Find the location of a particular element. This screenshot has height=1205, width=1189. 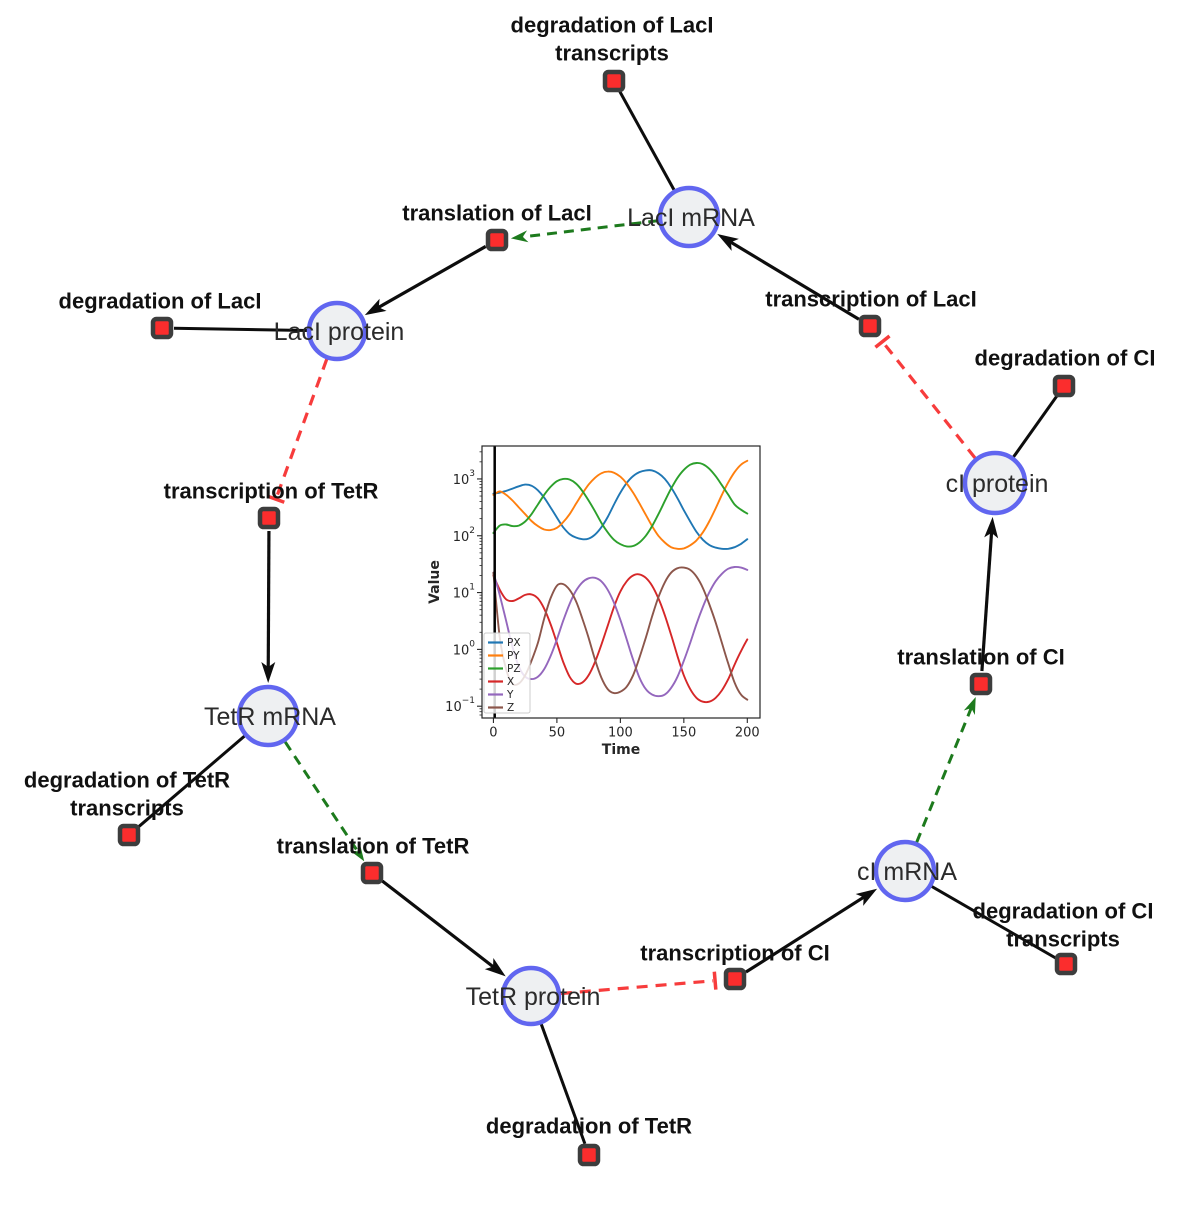

edge-arrow-transl-laci-laci-protein is located at coordinates (425, 280).